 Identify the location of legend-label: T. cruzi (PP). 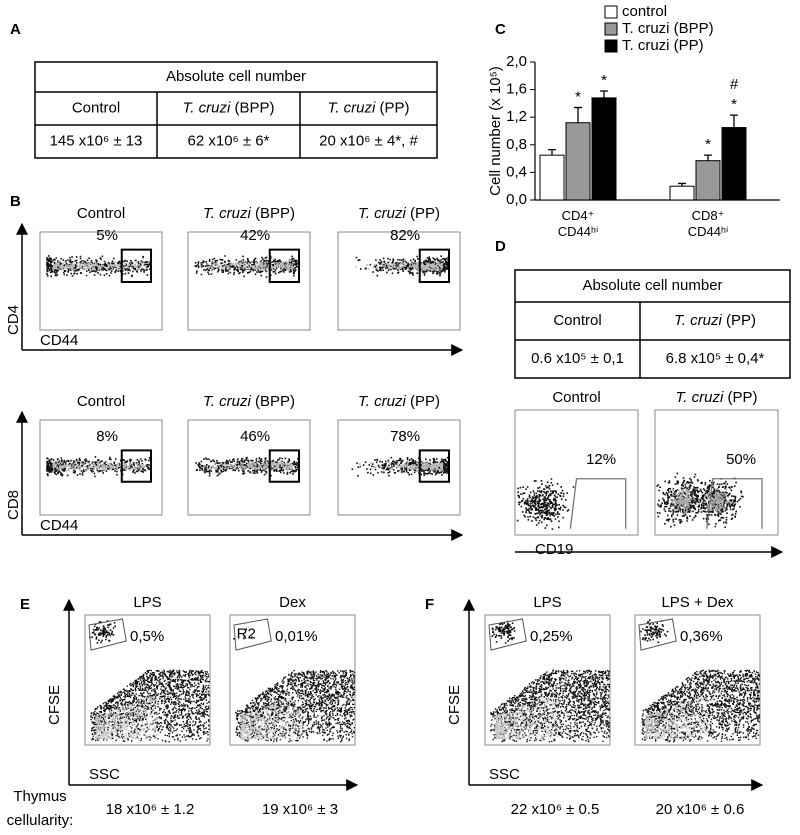
(663, 45).